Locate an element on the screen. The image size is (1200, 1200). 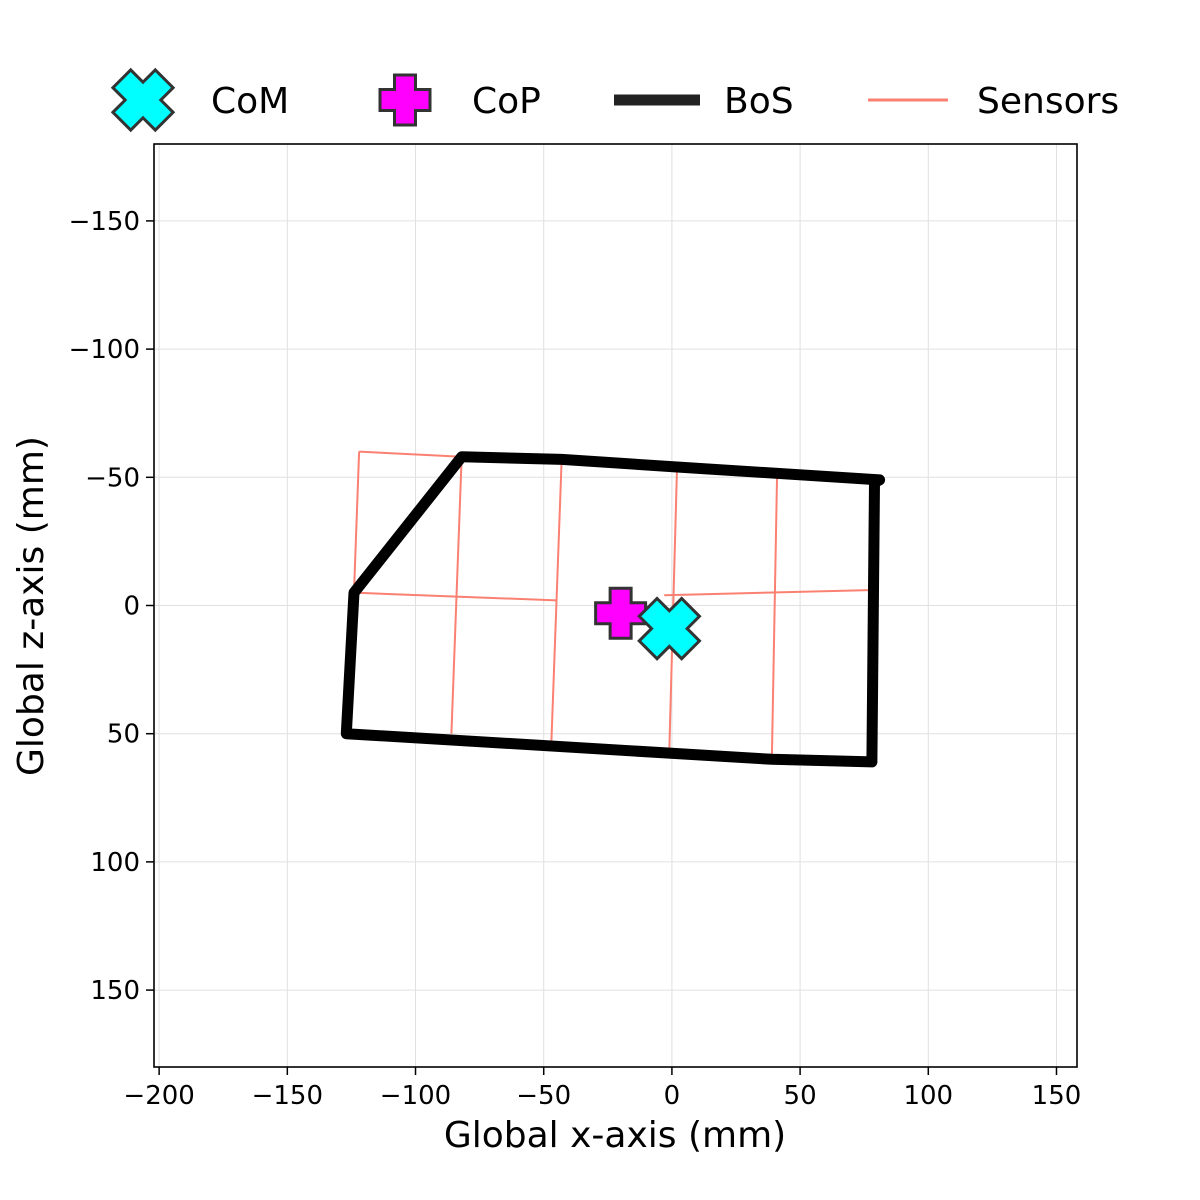
legend-com-icon is located at coordinates (143, 100).